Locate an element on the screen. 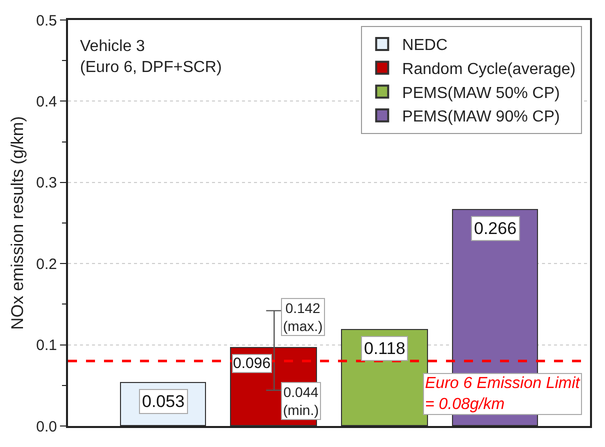 The height and width of the screenshot is (447, 605). y-tick-label: 0.2 is located at coordinates (46, 264).